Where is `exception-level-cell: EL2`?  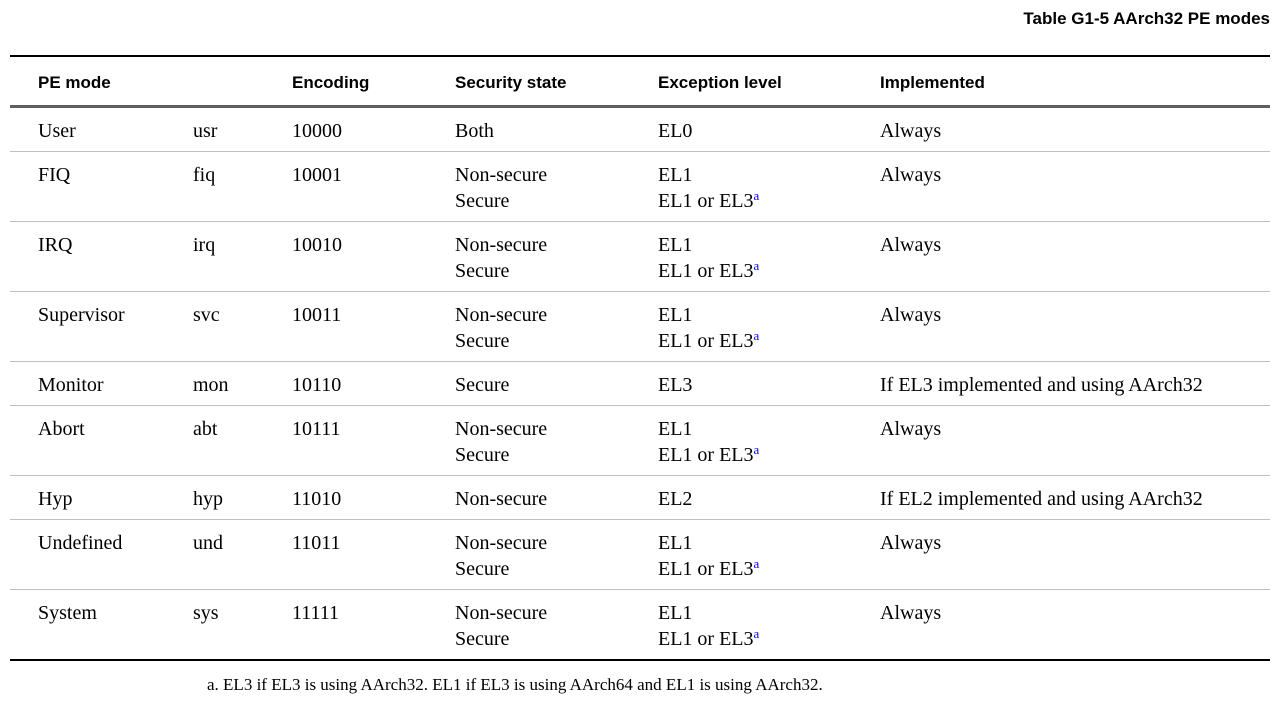 exception-level-cell: EL2 is located at coordinates (769, 498).